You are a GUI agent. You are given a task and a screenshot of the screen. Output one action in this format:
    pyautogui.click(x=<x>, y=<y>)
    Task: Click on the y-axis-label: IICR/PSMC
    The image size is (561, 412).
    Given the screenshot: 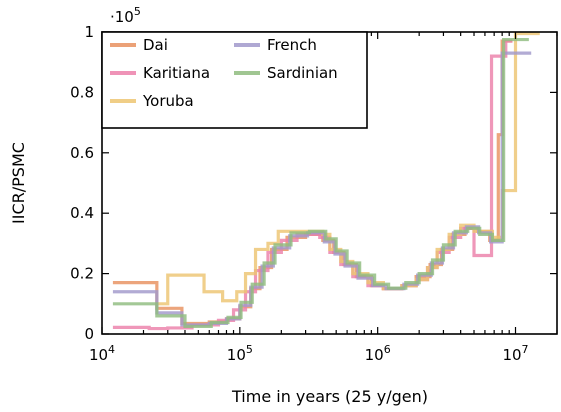 What is the action you would take?
    pyautogui.click(x=18, y=183)
    